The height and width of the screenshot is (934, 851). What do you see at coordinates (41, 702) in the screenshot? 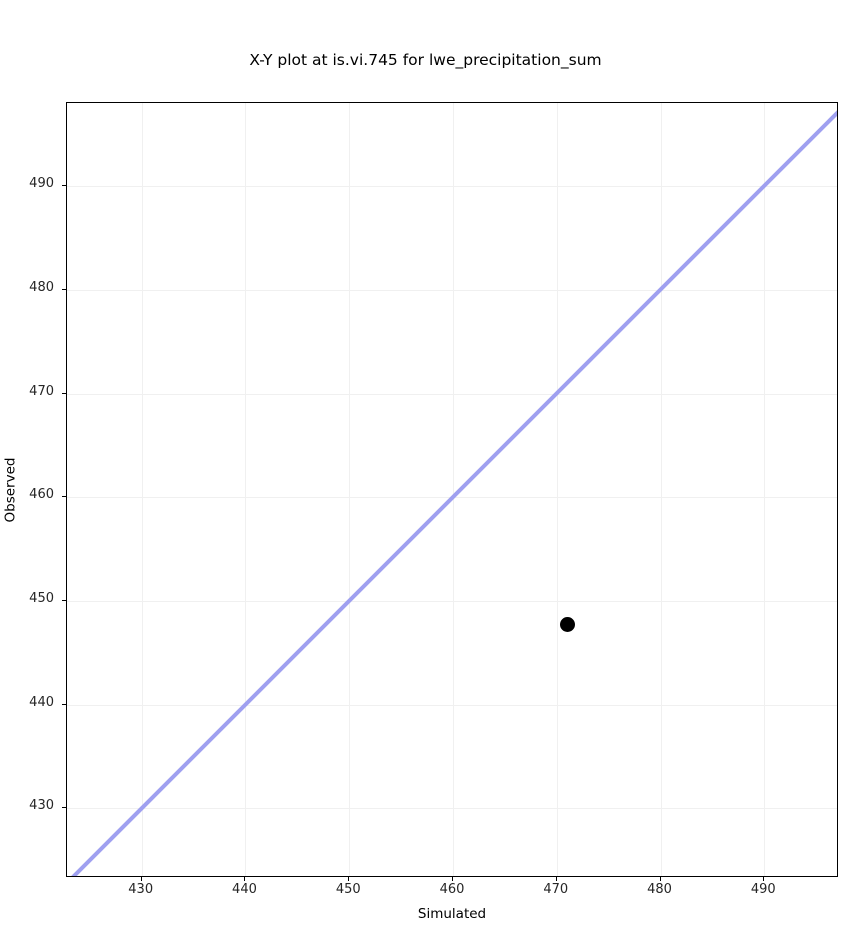
I see `y-axis-tick-label: 440` at bounding box center [41, 702].